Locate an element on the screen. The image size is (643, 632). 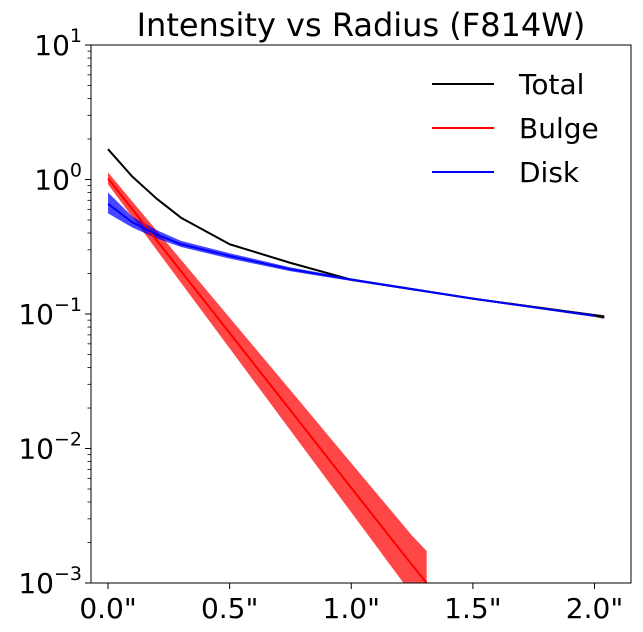
x-tick-label: 1.5" is located at coordinates (472, 608).